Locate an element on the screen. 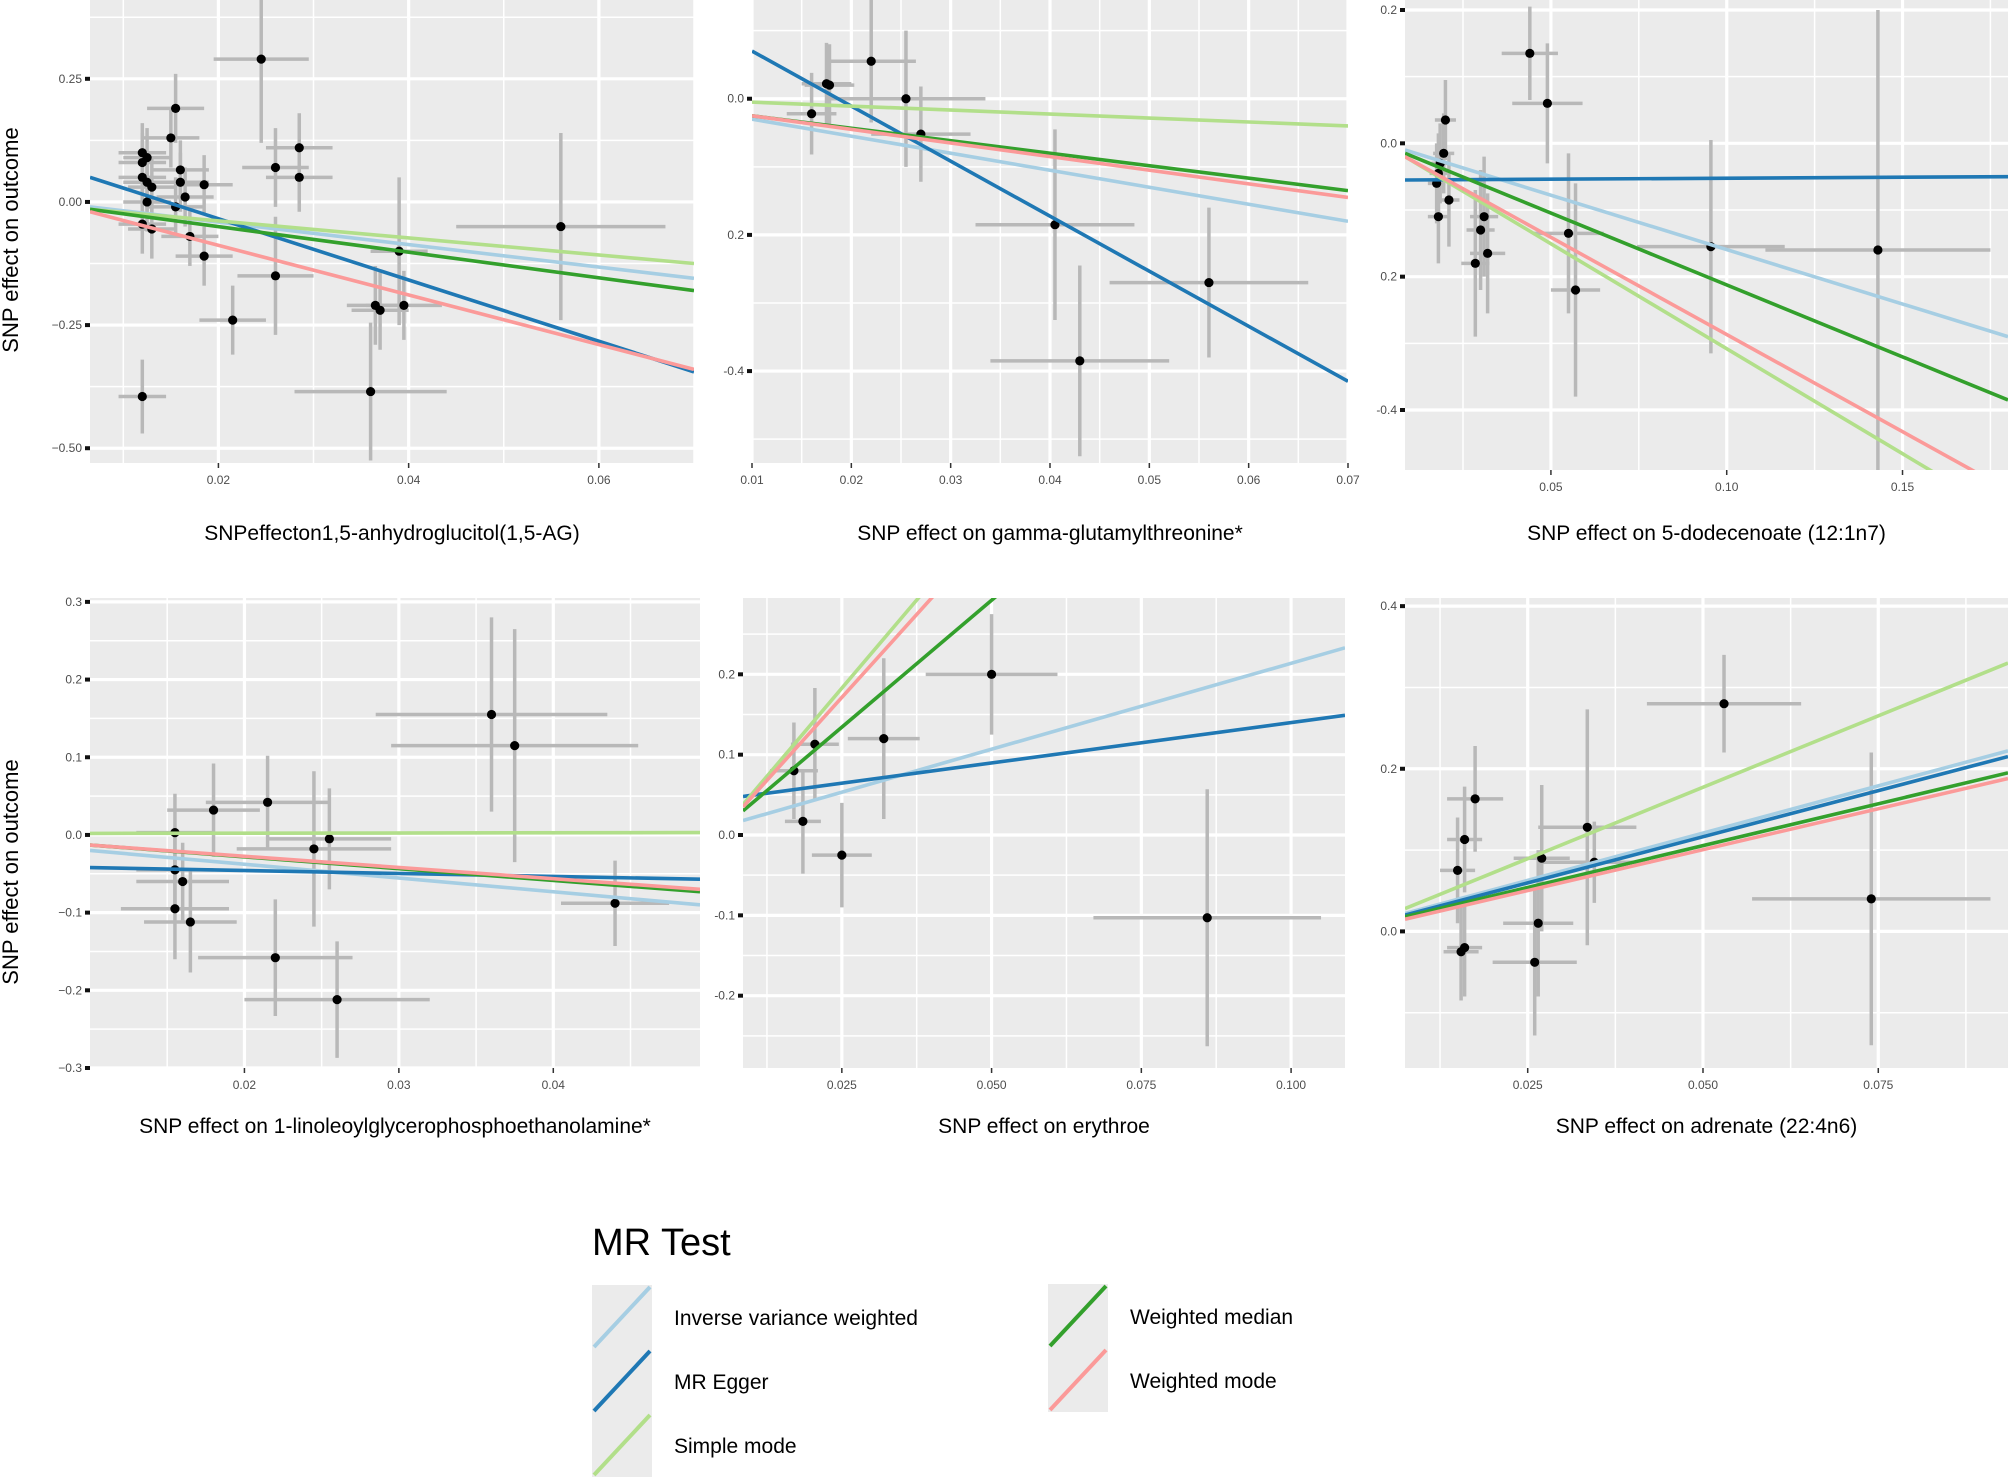  x-tick-label: 0.100 is located at coordinates (1291, 1085).